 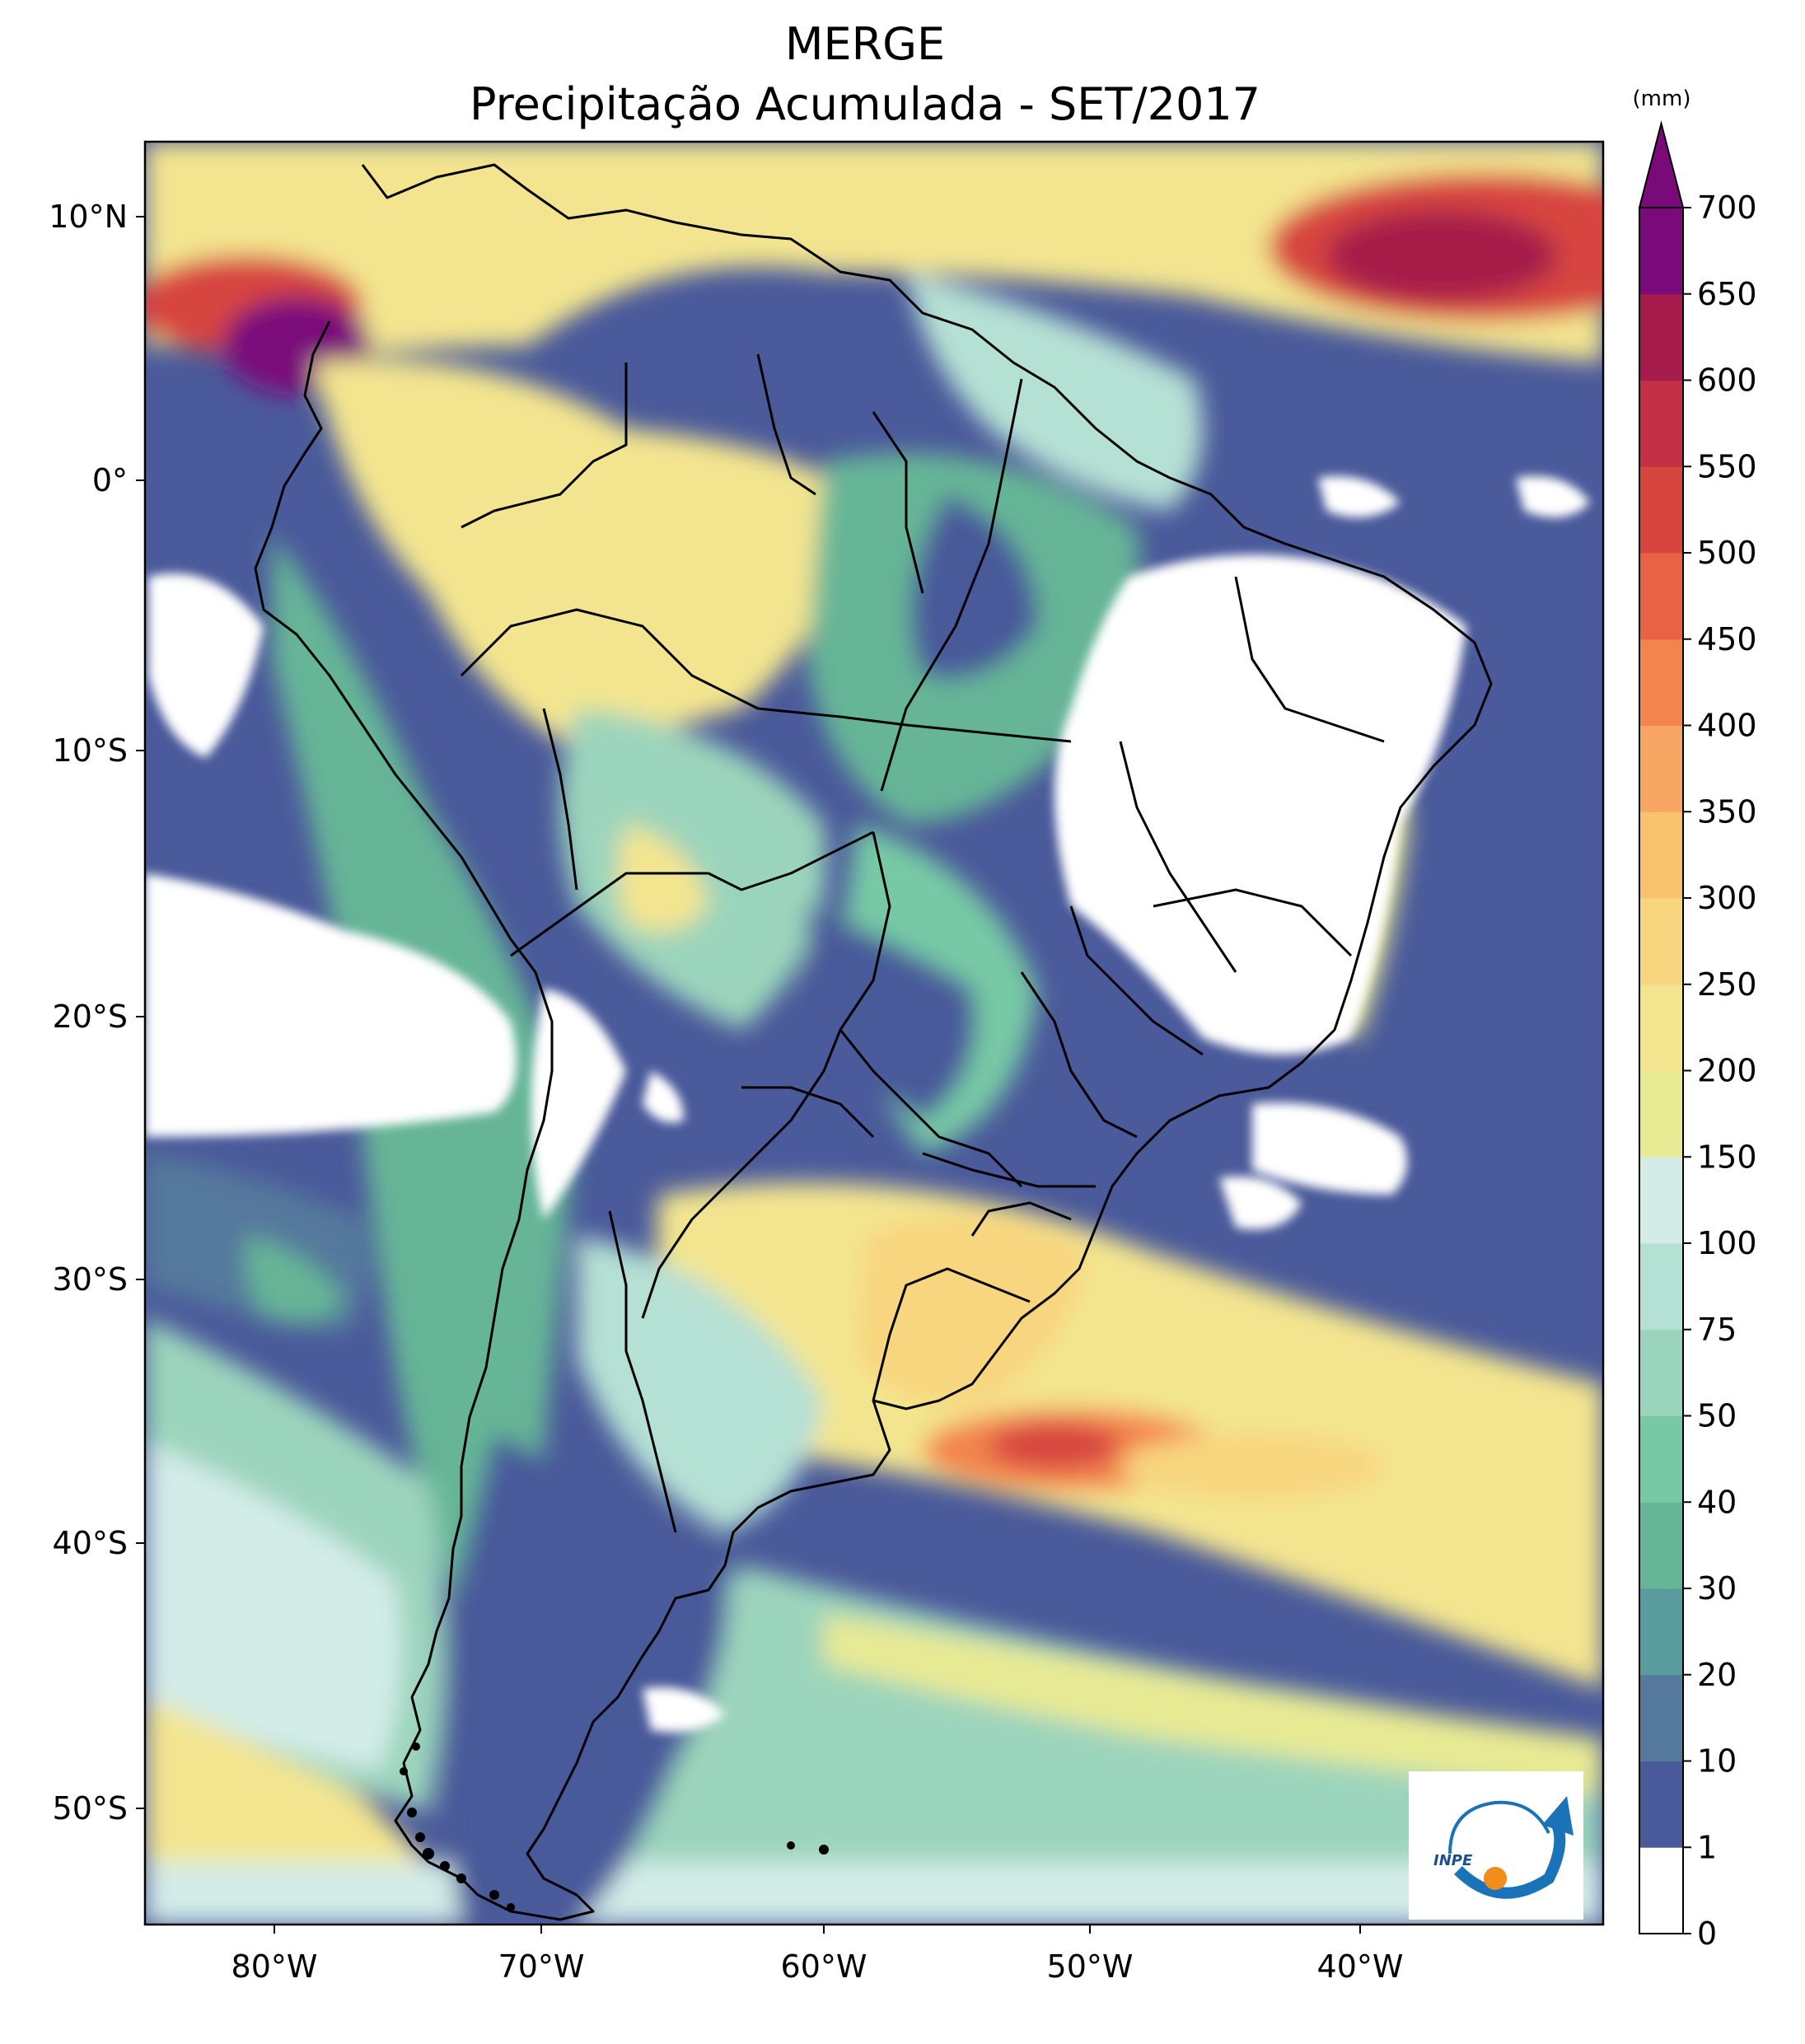 I want to click on figure-title: MERGE, so click(x=865, y=44).